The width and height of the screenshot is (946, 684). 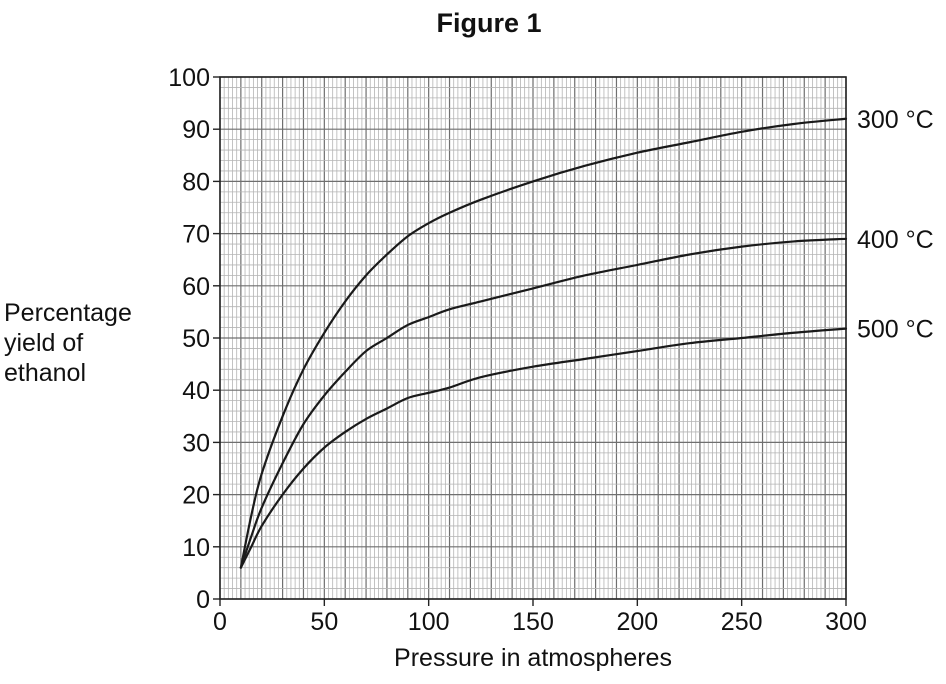 What do you see at coordinates (45, 373) in the screenshot?
I see `y-axis-label-line-3: ethanol` at bounding box center [45, 373].